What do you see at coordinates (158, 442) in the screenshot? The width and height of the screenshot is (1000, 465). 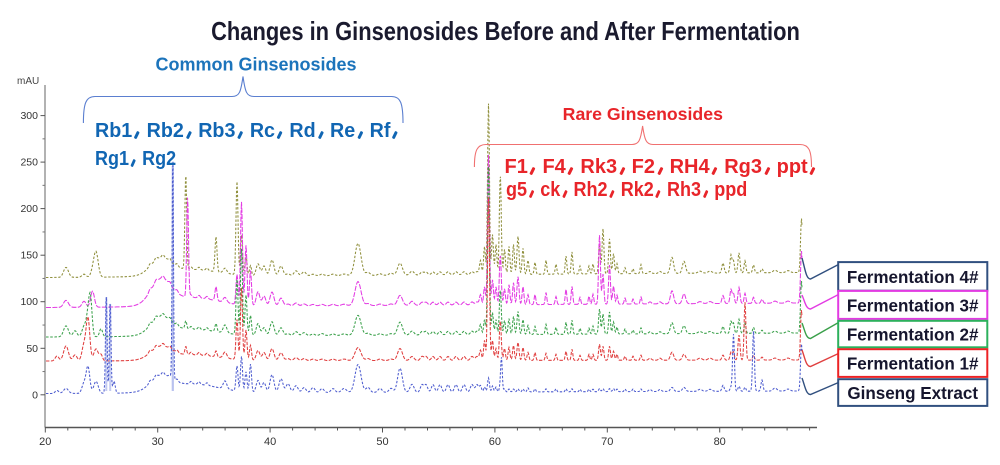 I see `svg-text: 30` at bounding box center [158, 442].